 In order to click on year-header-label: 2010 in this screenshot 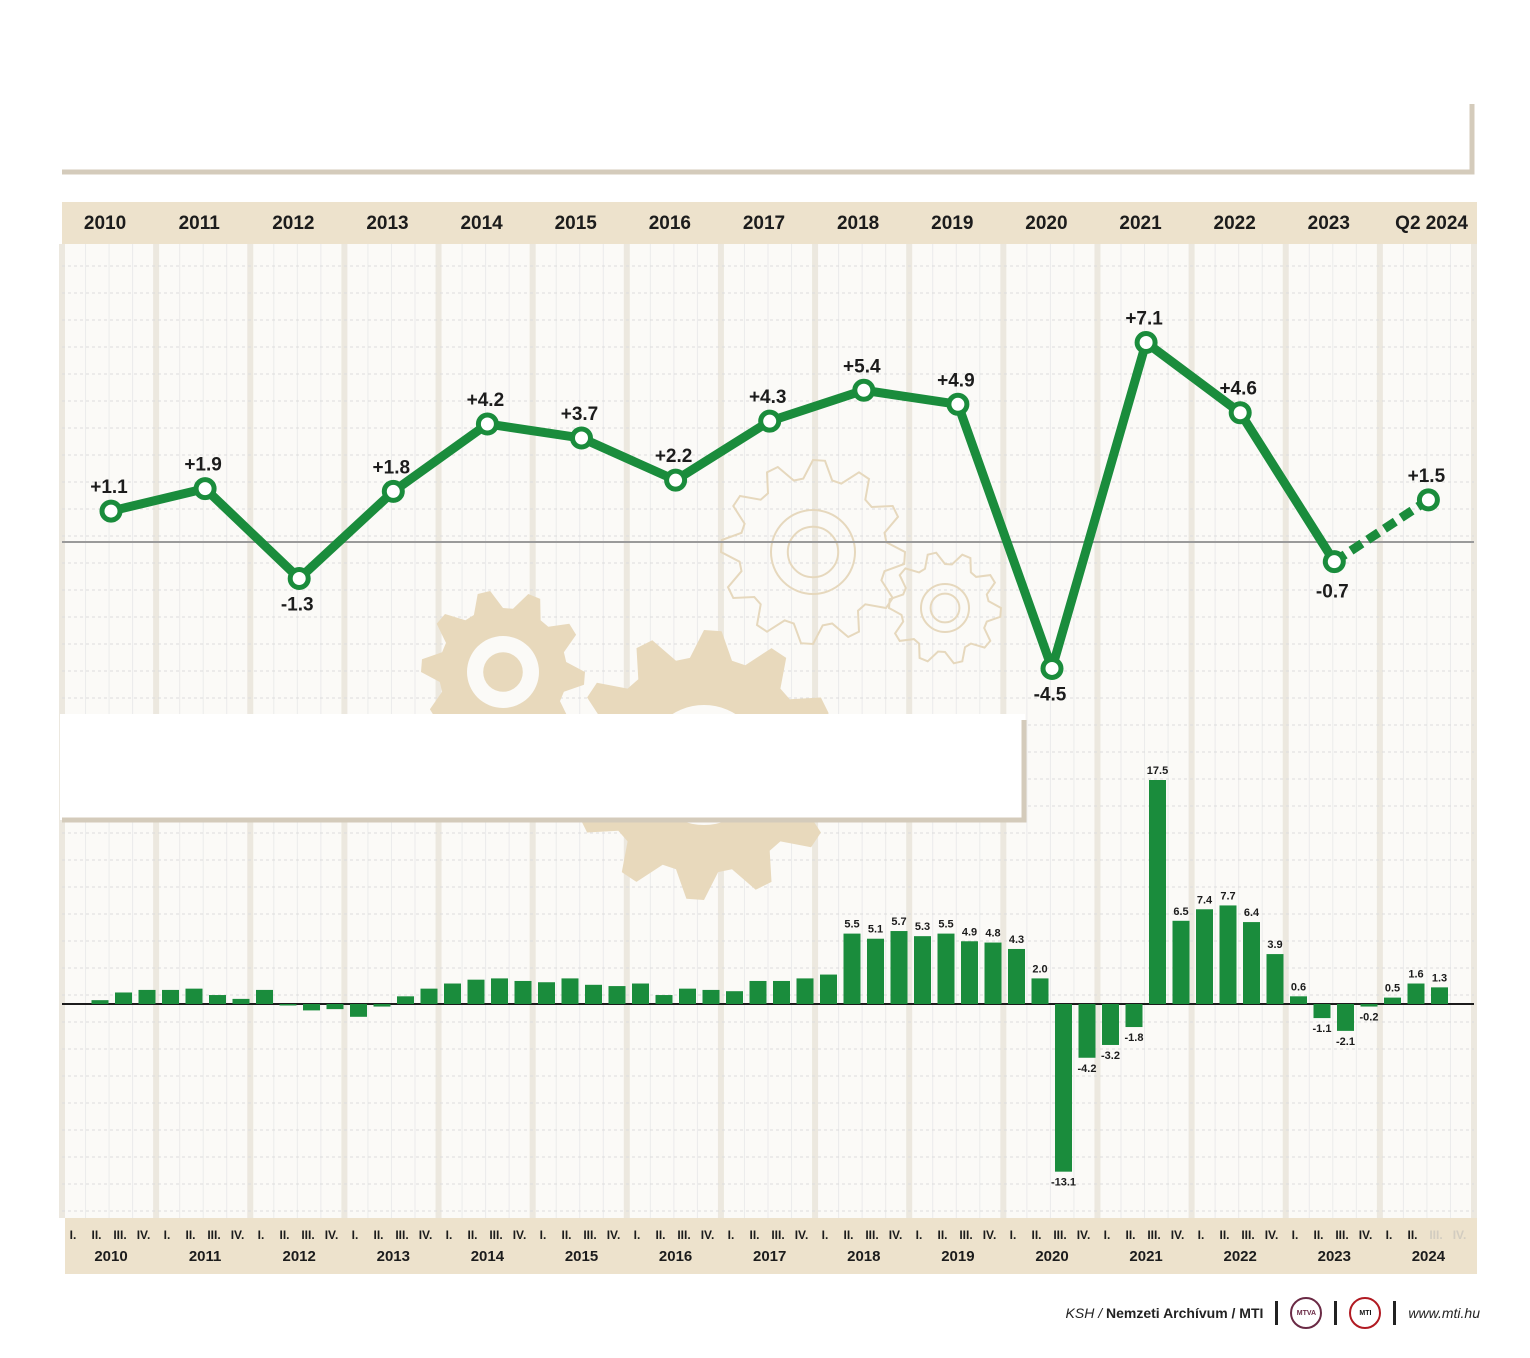, I will do `click(105, 223)`.